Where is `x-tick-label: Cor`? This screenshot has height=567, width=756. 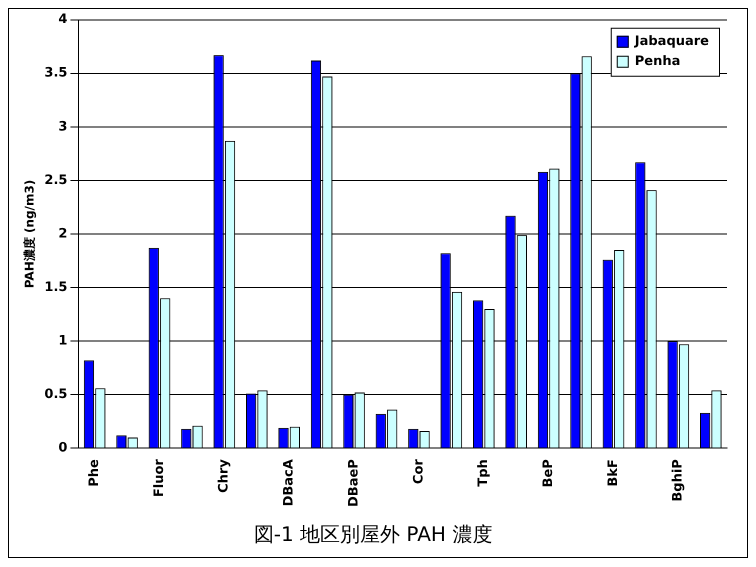 x-tick-label: Cor is located at coordinates (418, 471).